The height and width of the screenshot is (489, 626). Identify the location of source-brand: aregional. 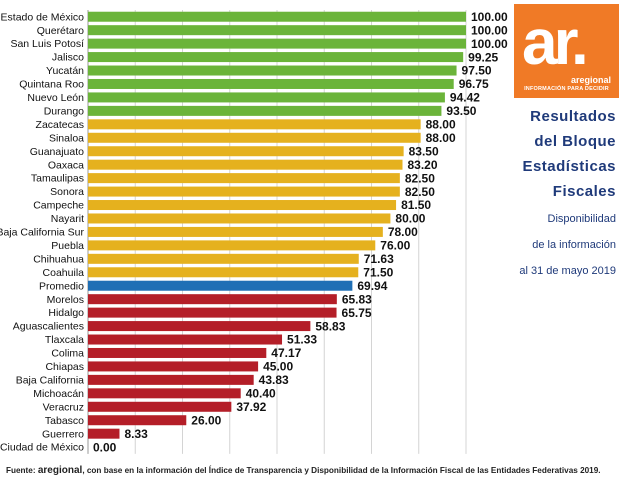
(60, 470).